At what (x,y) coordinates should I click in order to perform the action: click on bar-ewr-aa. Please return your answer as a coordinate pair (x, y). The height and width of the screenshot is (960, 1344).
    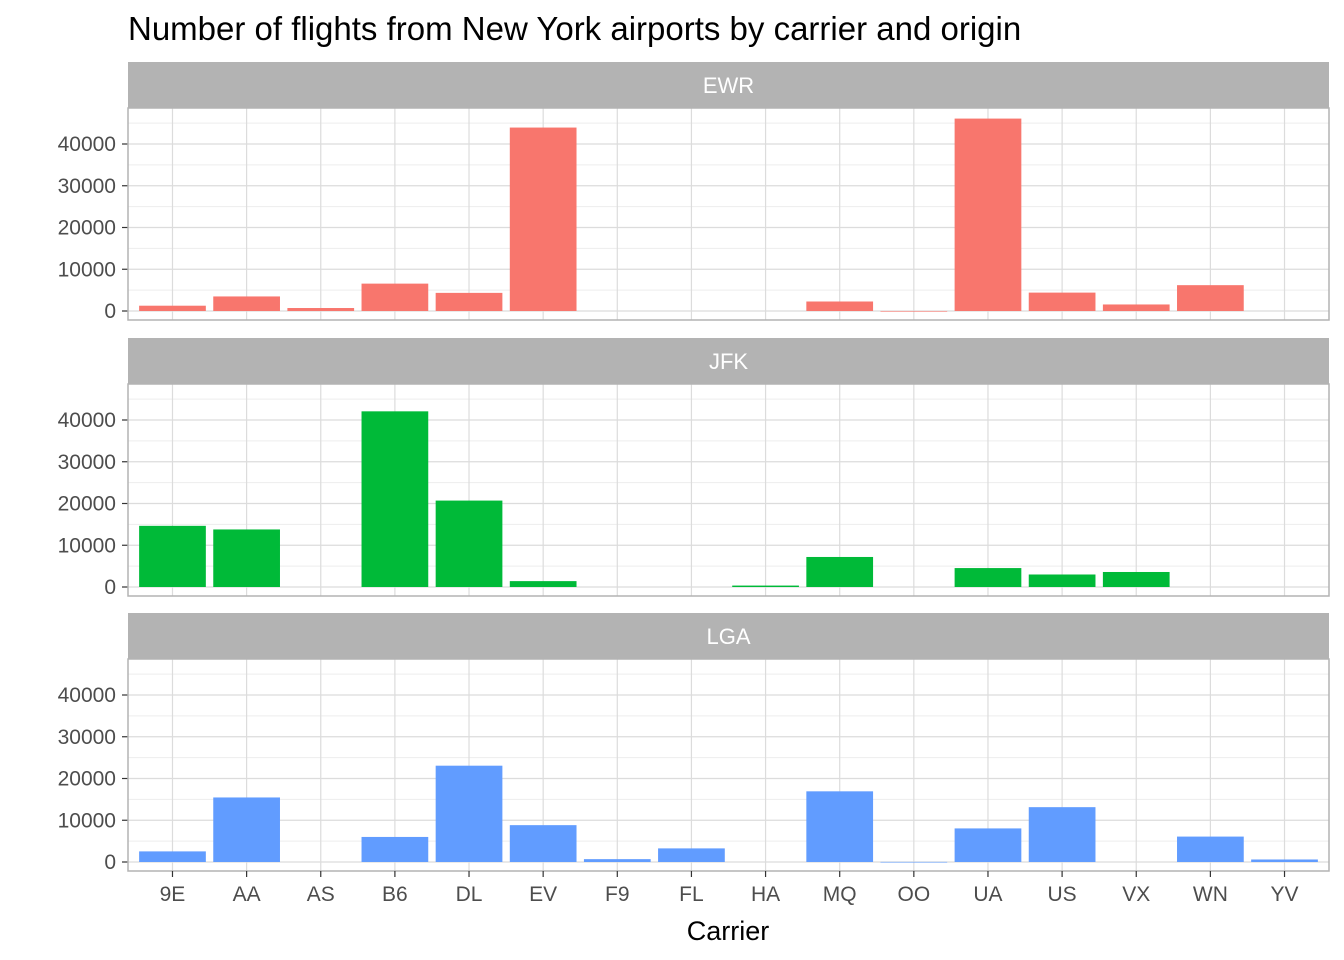
    Looking at the image, I should click on (246, 303).